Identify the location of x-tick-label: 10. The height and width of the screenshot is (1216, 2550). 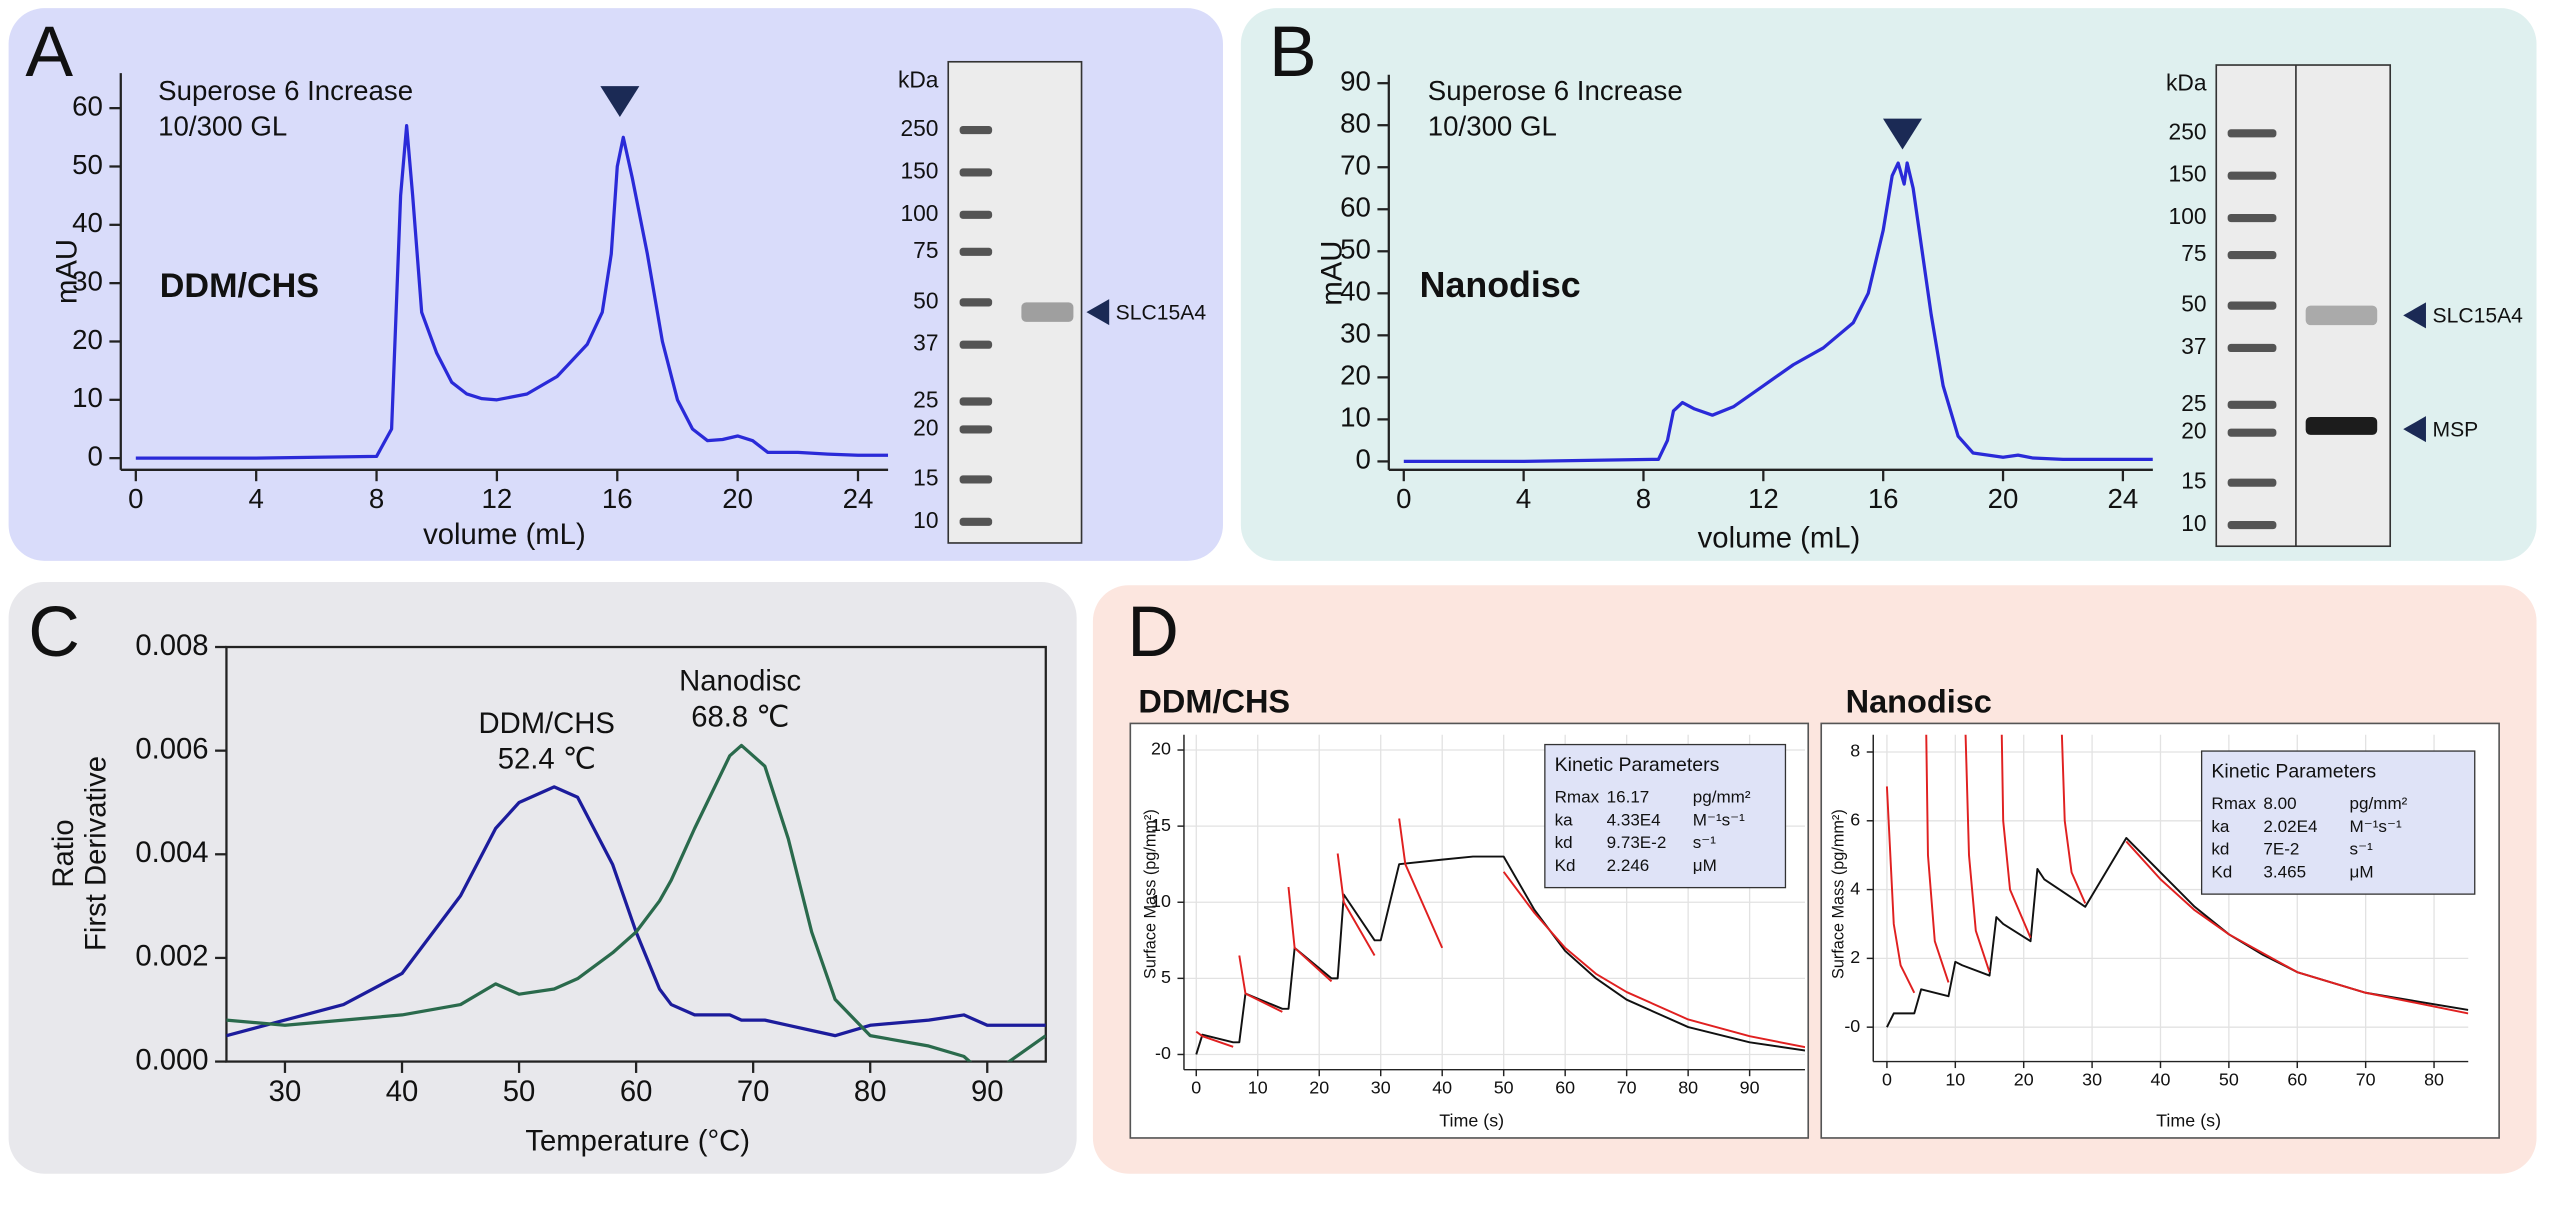
(1955, 1079).